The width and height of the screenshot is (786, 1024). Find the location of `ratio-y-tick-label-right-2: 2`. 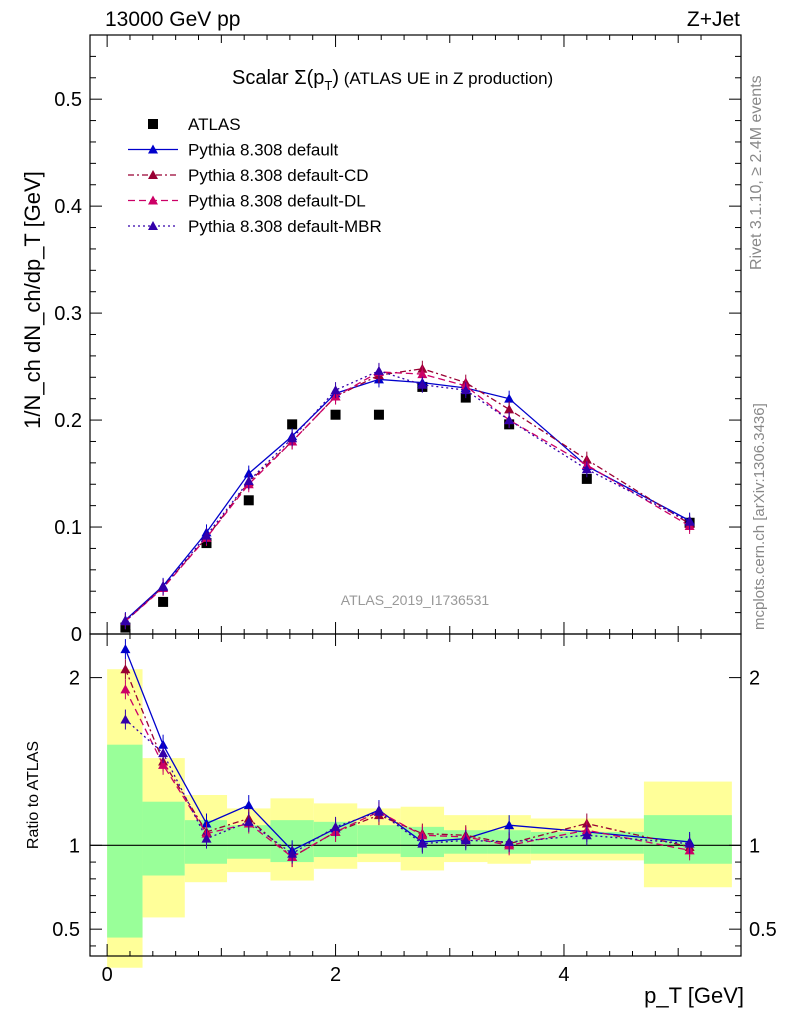

ratio-y-tick-label-right-2: 2 is located at coordinates (754, 679).